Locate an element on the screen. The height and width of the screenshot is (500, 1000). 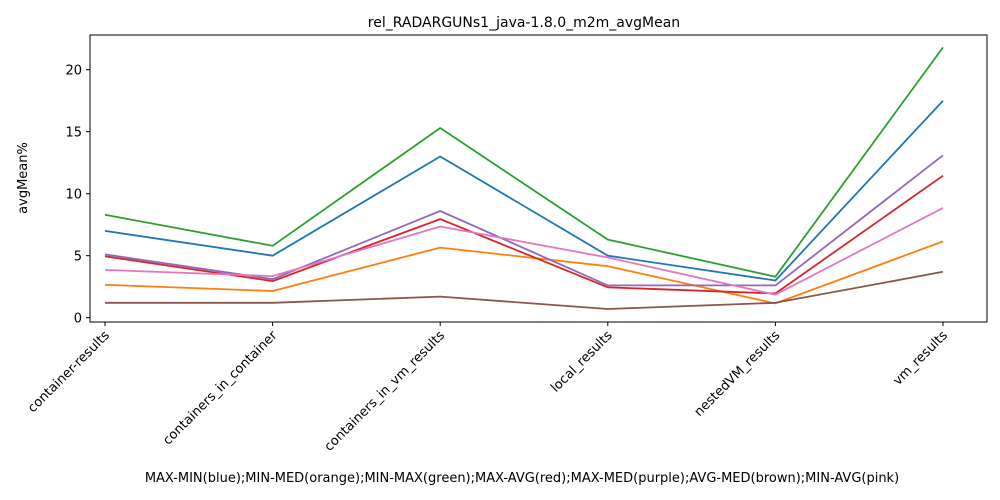
chart-title: rel_RADARGUNs1_java-1.8.0_m2m_avgMean is located at coordinates (524, 23).